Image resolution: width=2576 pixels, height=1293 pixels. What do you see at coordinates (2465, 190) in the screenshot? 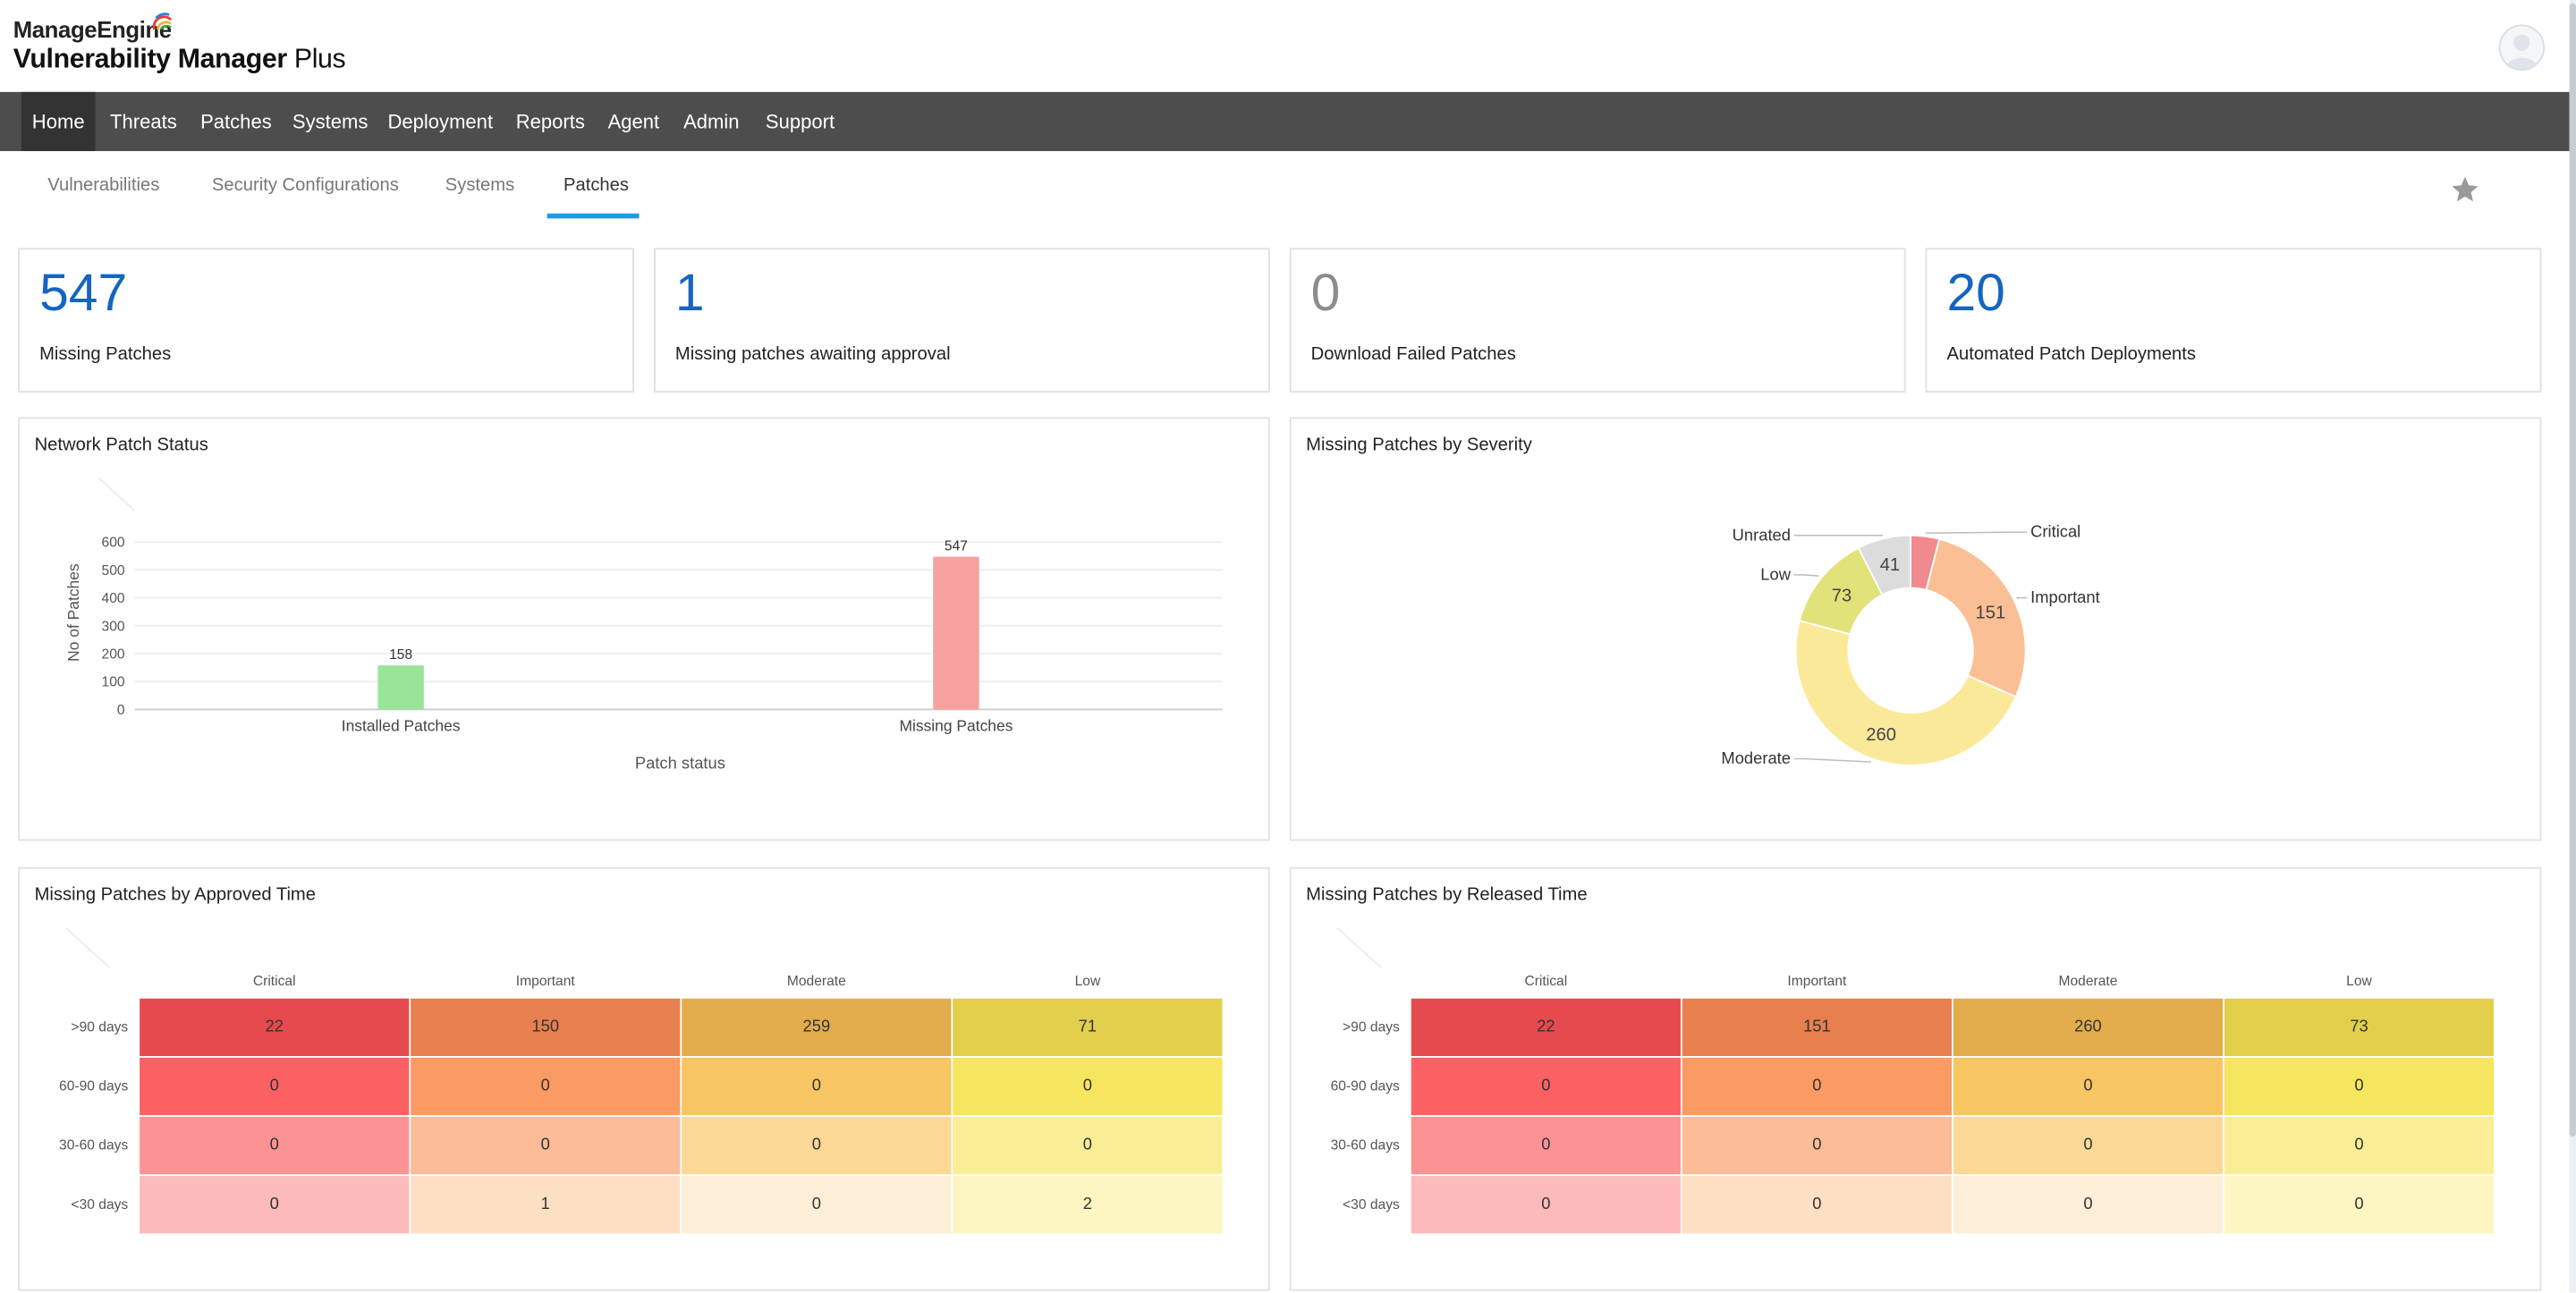
I see `star-icon` at bounding box center [2465, 190].